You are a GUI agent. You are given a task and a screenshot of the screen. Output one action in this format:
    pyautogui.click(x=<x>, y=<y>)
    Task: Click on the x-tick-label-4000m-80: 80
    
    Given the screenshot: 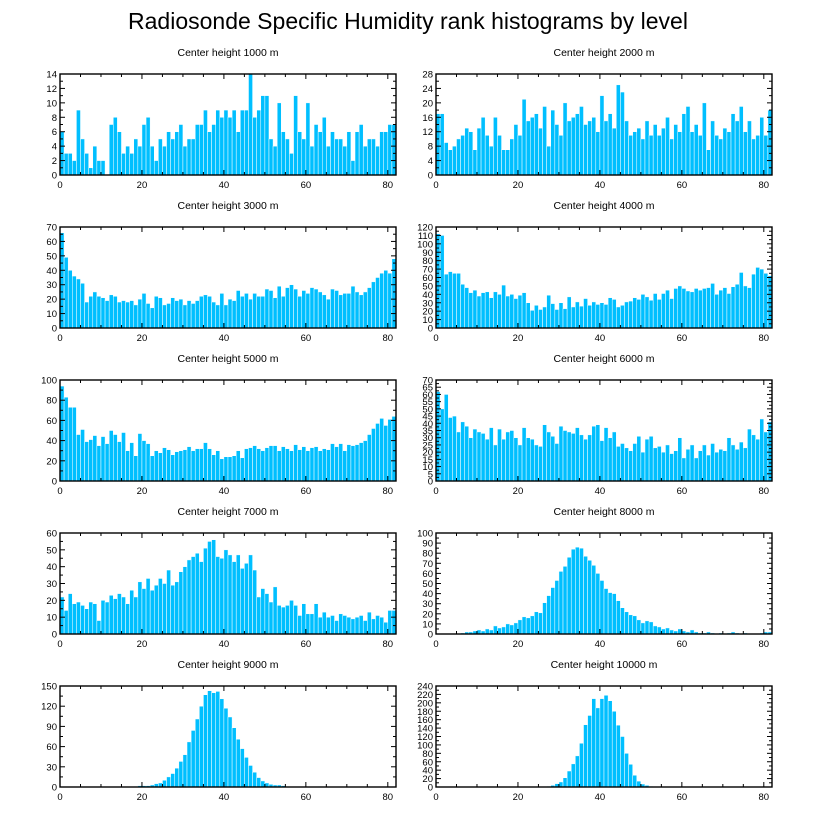 What is the action you would take?
    pyautogui.click(x=764, y=338)
    